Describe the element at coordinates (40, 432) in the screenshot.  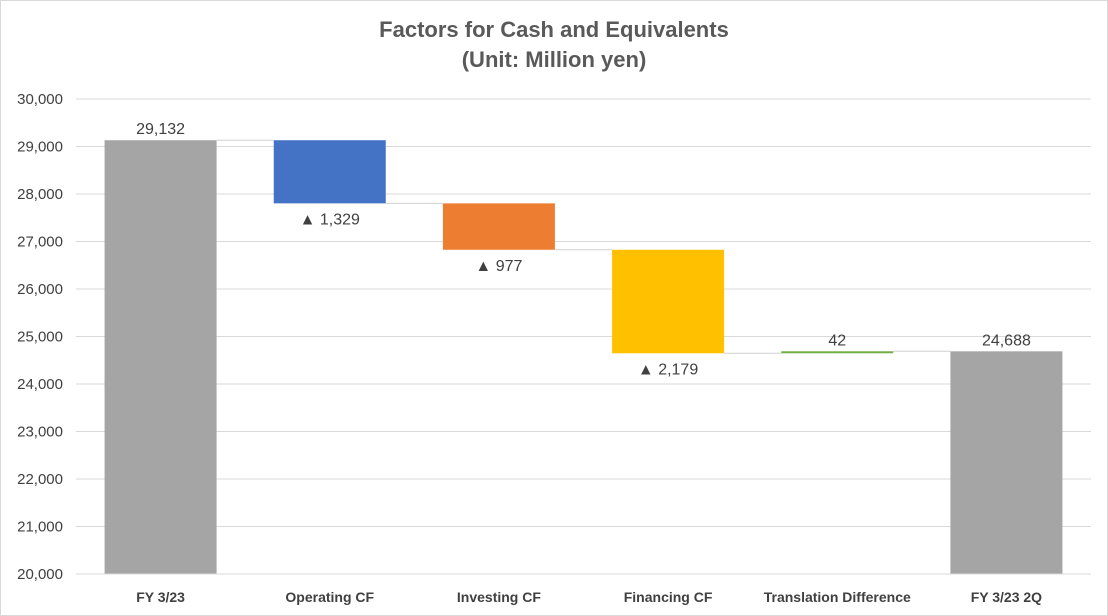
I see `y-tick-label: 23,000` at that location.